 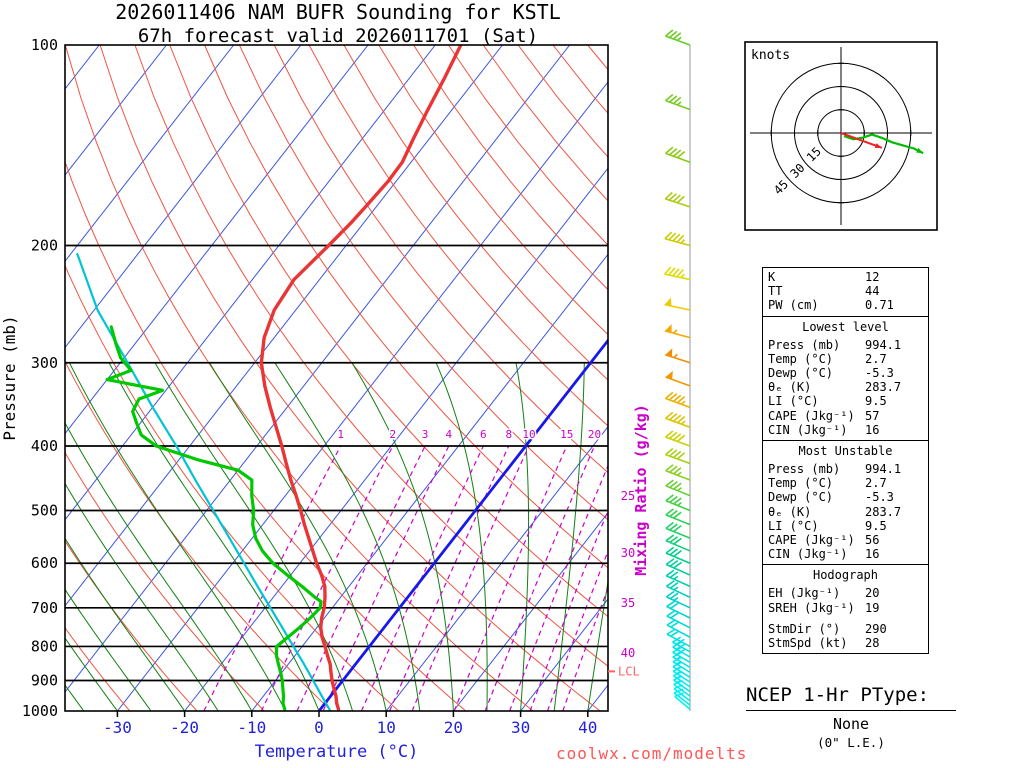 What do you see at coordinates (44, 608) in the screenshot?
I see `pressure-tick-label: 700` at bounding box center [44, 608].